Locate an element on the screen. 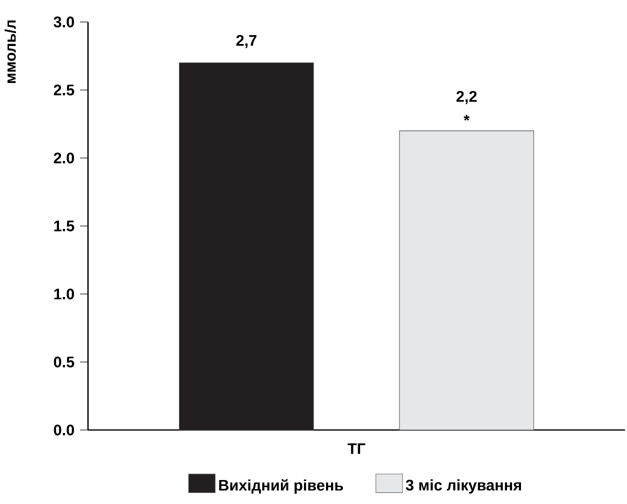 This screenshot has height=504, width=627. y-tick-label: 2.5 is located at coordinates (64, 90).